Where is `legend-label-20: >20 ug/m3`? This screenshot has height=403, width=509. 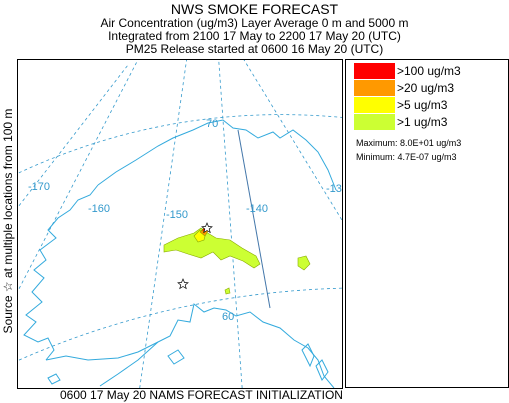 legend-label-20: >20 ug/m3 is located at coordinates (426, 88).